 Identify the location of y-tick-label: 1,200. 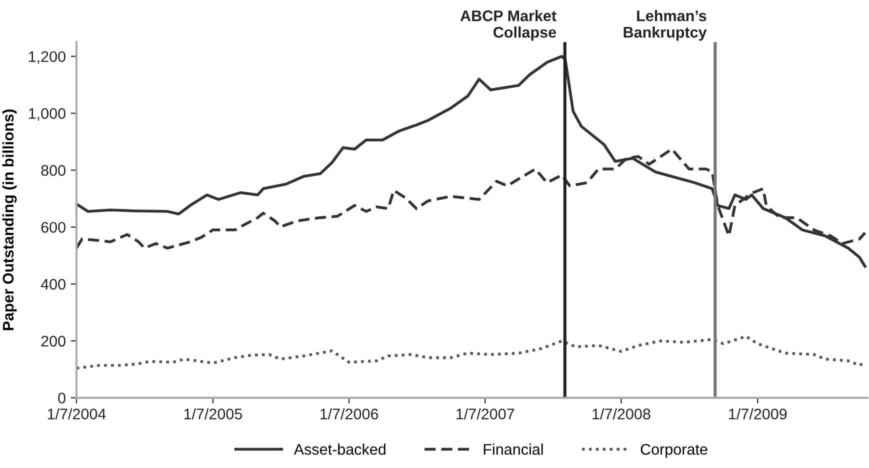
(47, 57).